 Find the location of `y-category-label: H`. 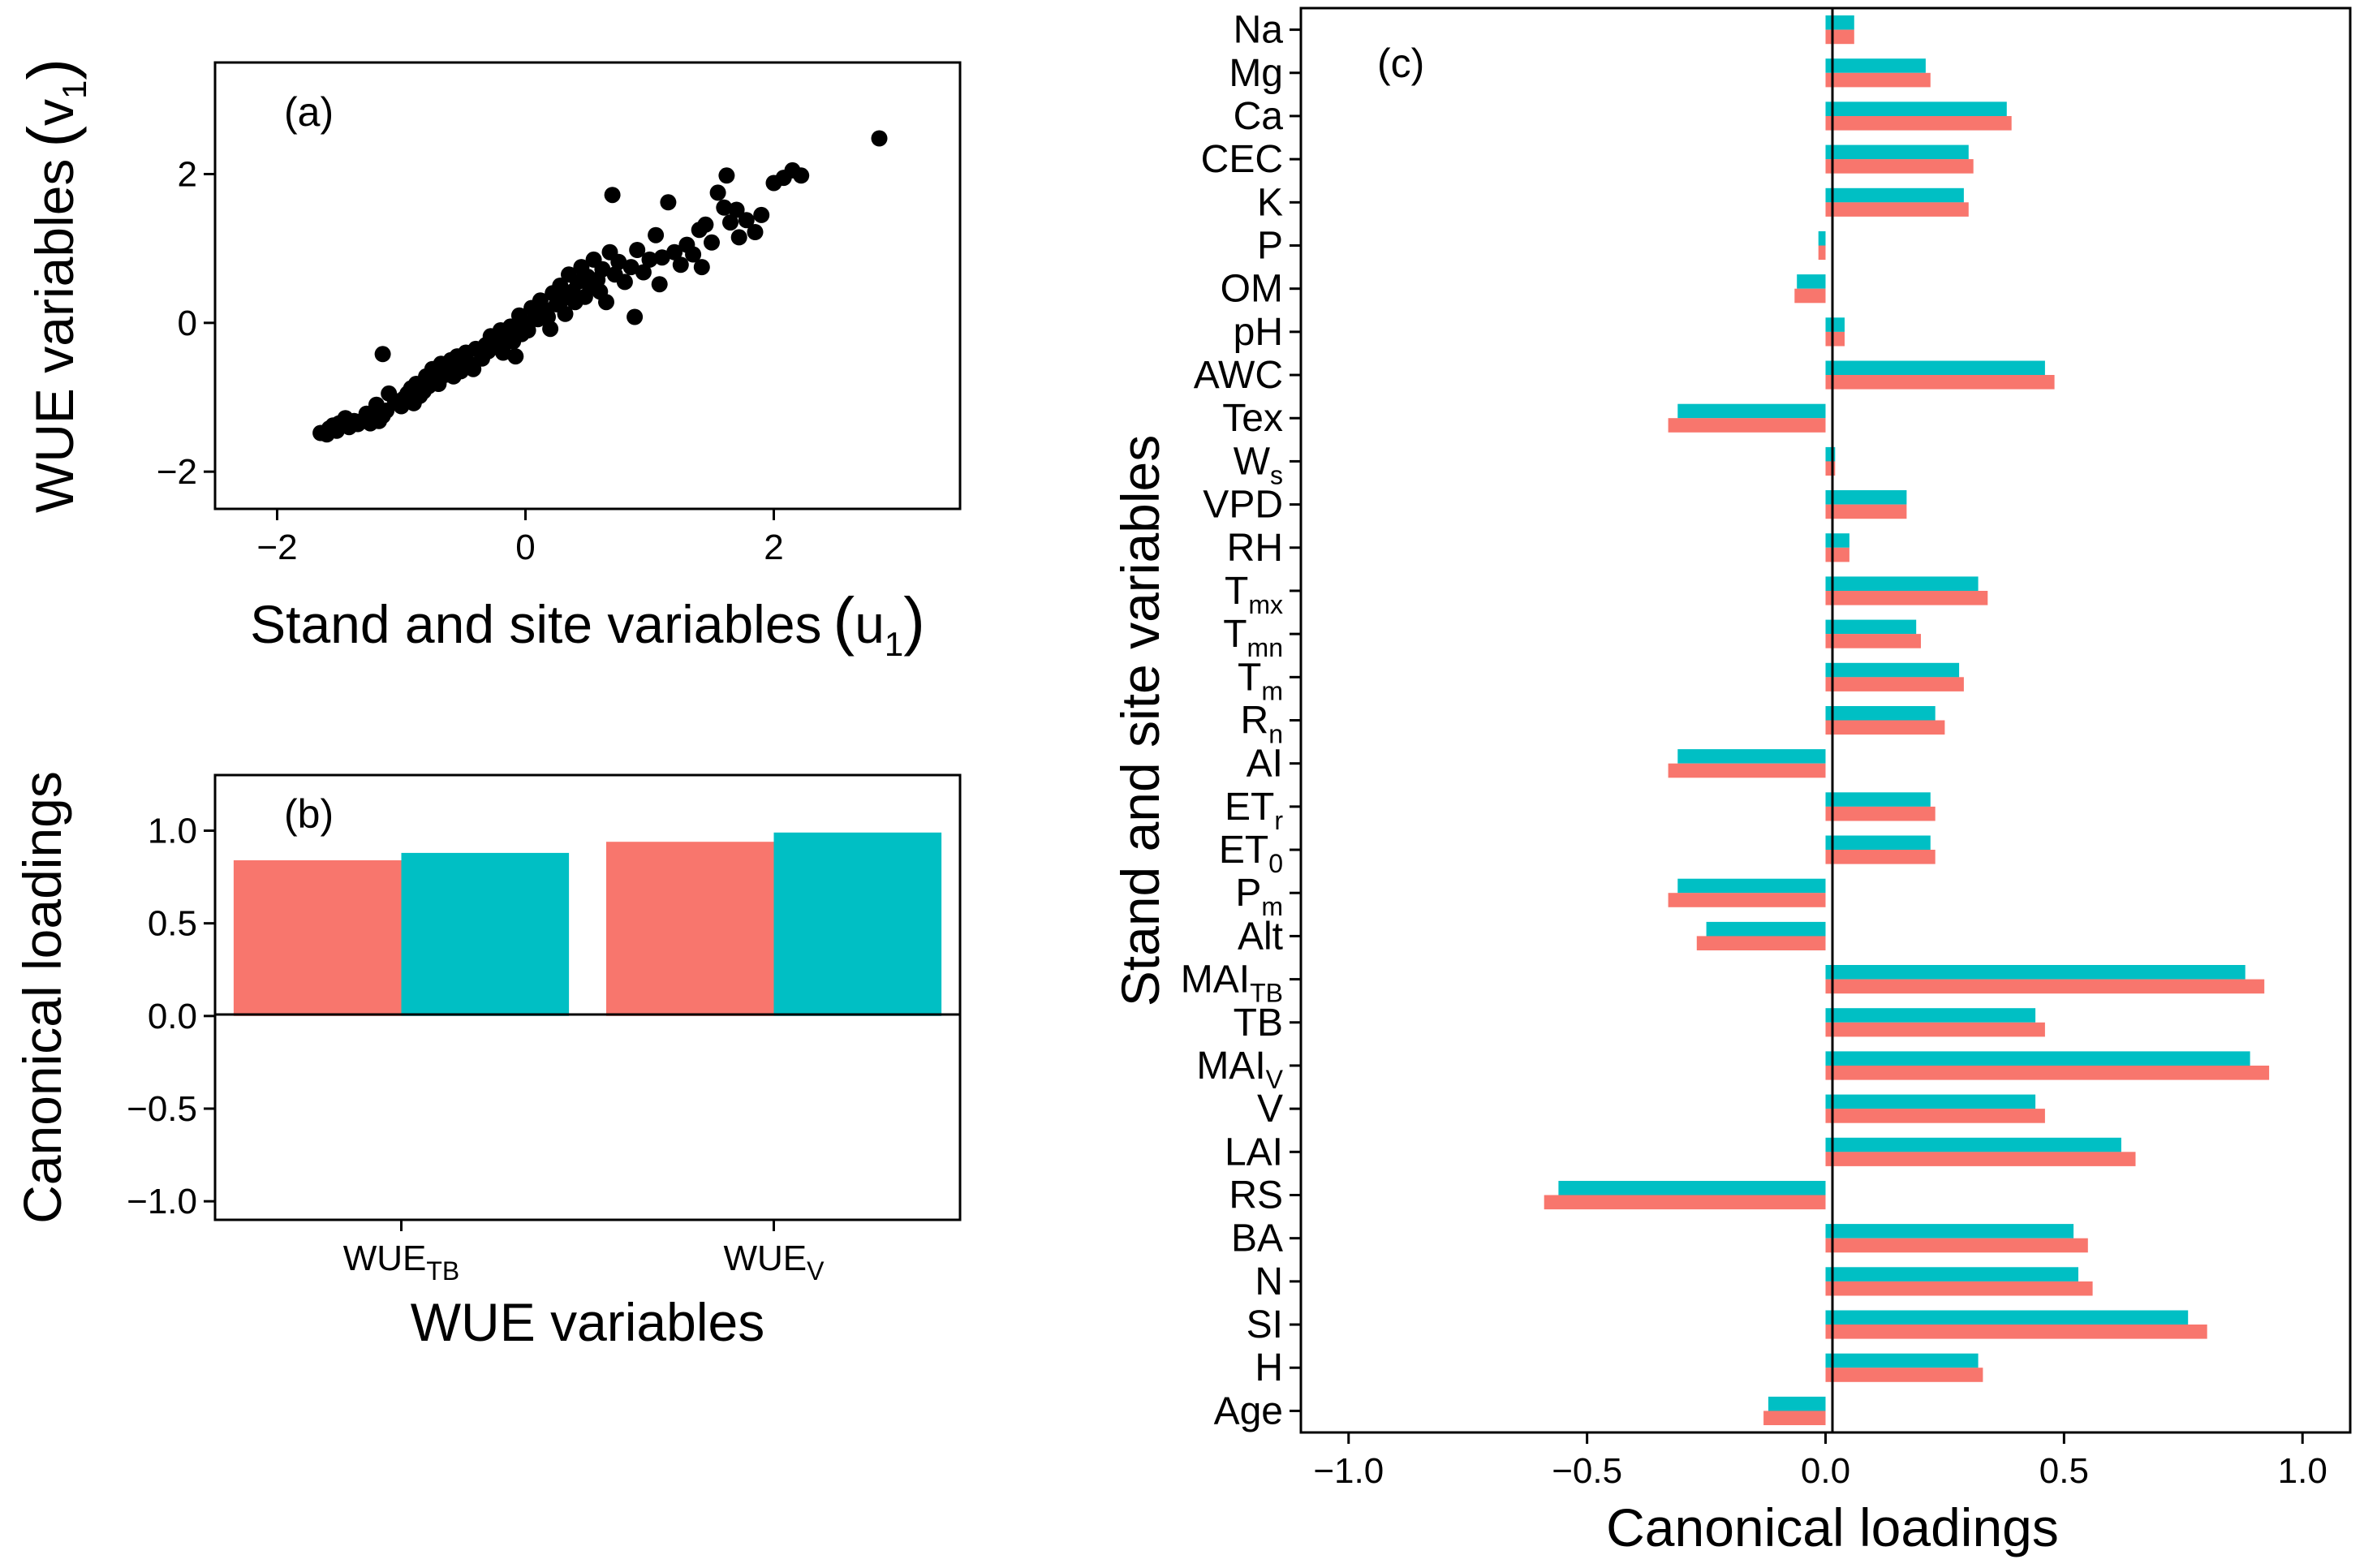

y-category-label: H is located at coordinates (1269, 1368).